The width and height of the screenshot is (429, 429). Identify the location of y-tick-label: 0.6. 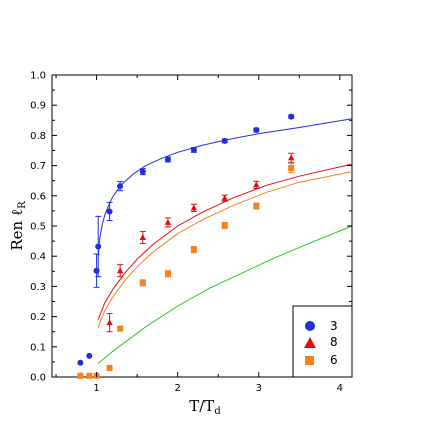
(38, 196).